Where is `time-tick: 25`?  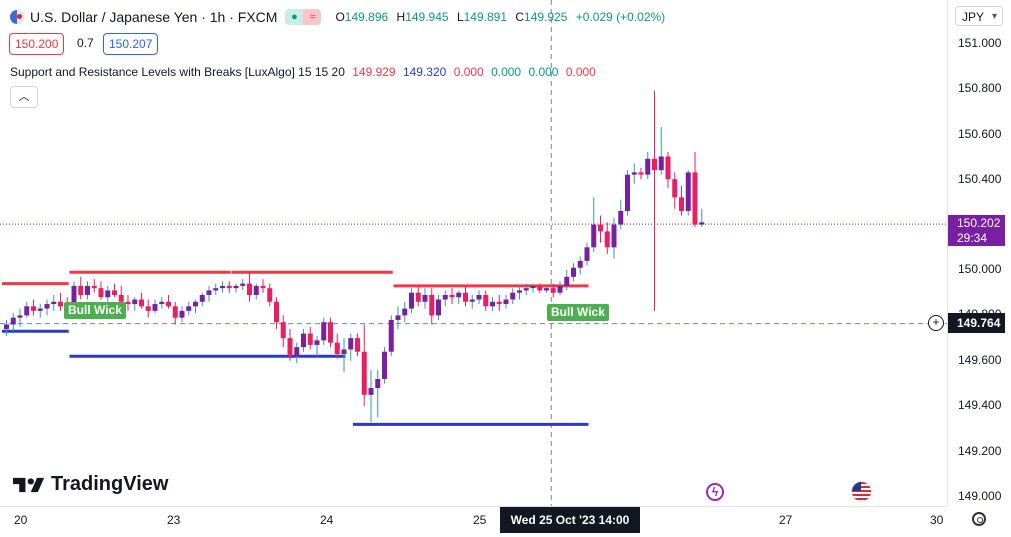
time-tick: 25 is located at coordinates (480, 520).